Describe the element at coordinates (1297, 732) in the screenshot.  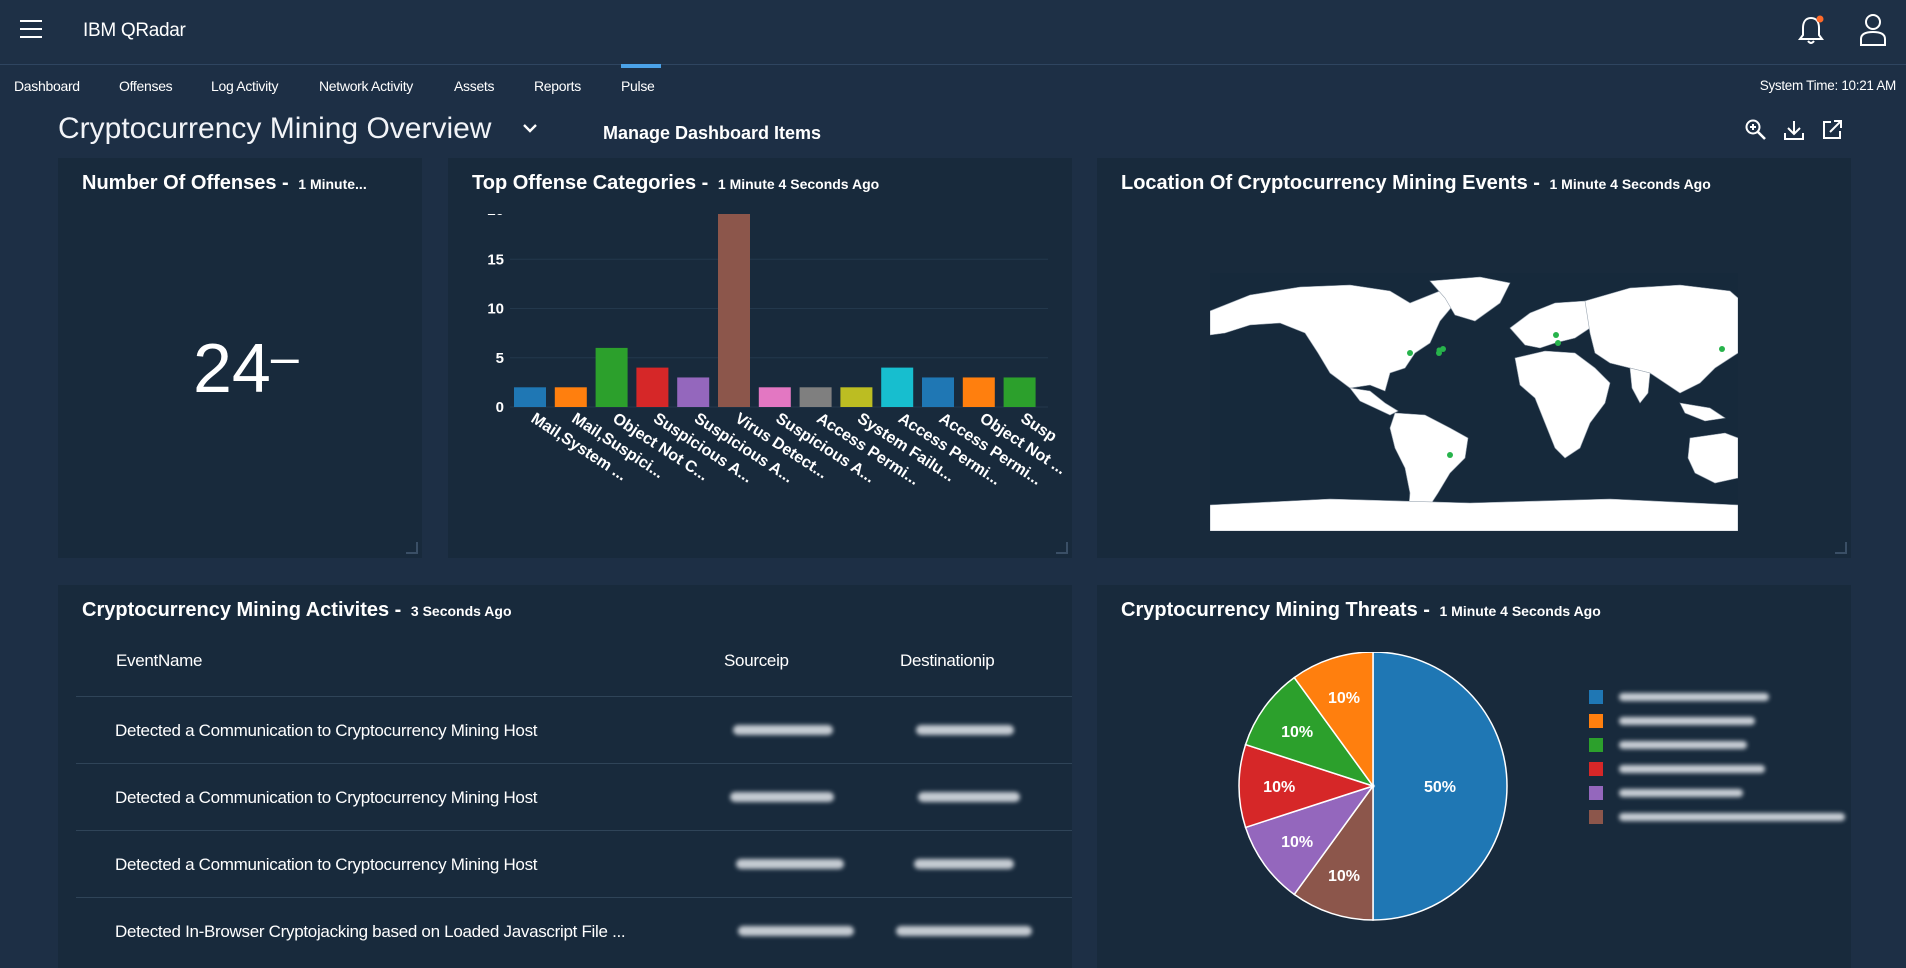
I see `slice-label: 10%` at that location.